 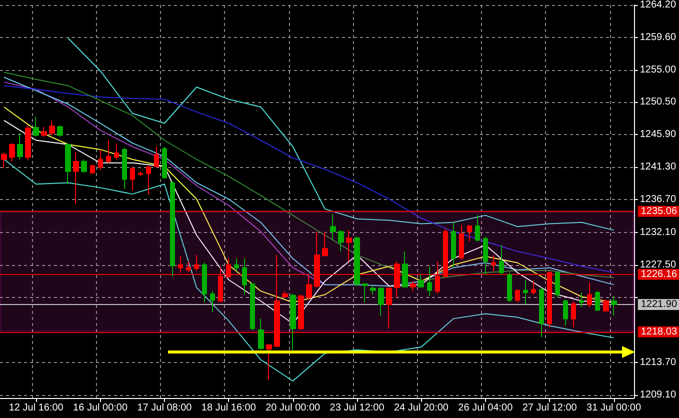 I want to click on x-tick-label: 20 Jul 00:00, so click(x=293, y=408).